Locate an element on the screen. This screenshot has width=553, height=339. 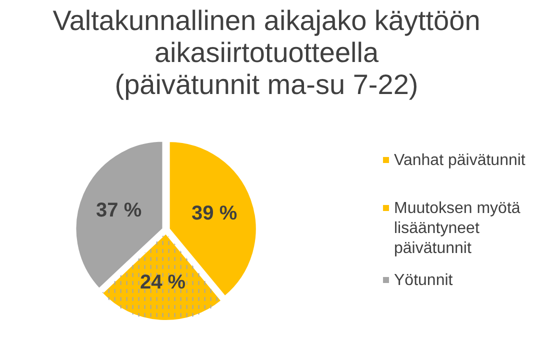
data-label: 37 % is located at coordinates (119, 211).